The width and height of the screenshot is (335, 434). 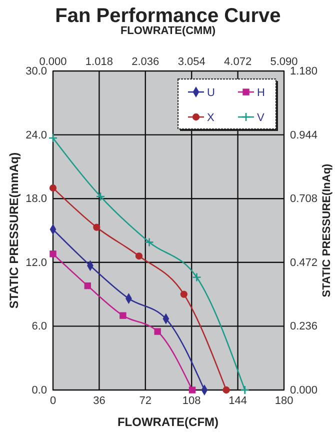 I want to click on chart-title: Fan Performance Curve, so click(x=168, y=16).